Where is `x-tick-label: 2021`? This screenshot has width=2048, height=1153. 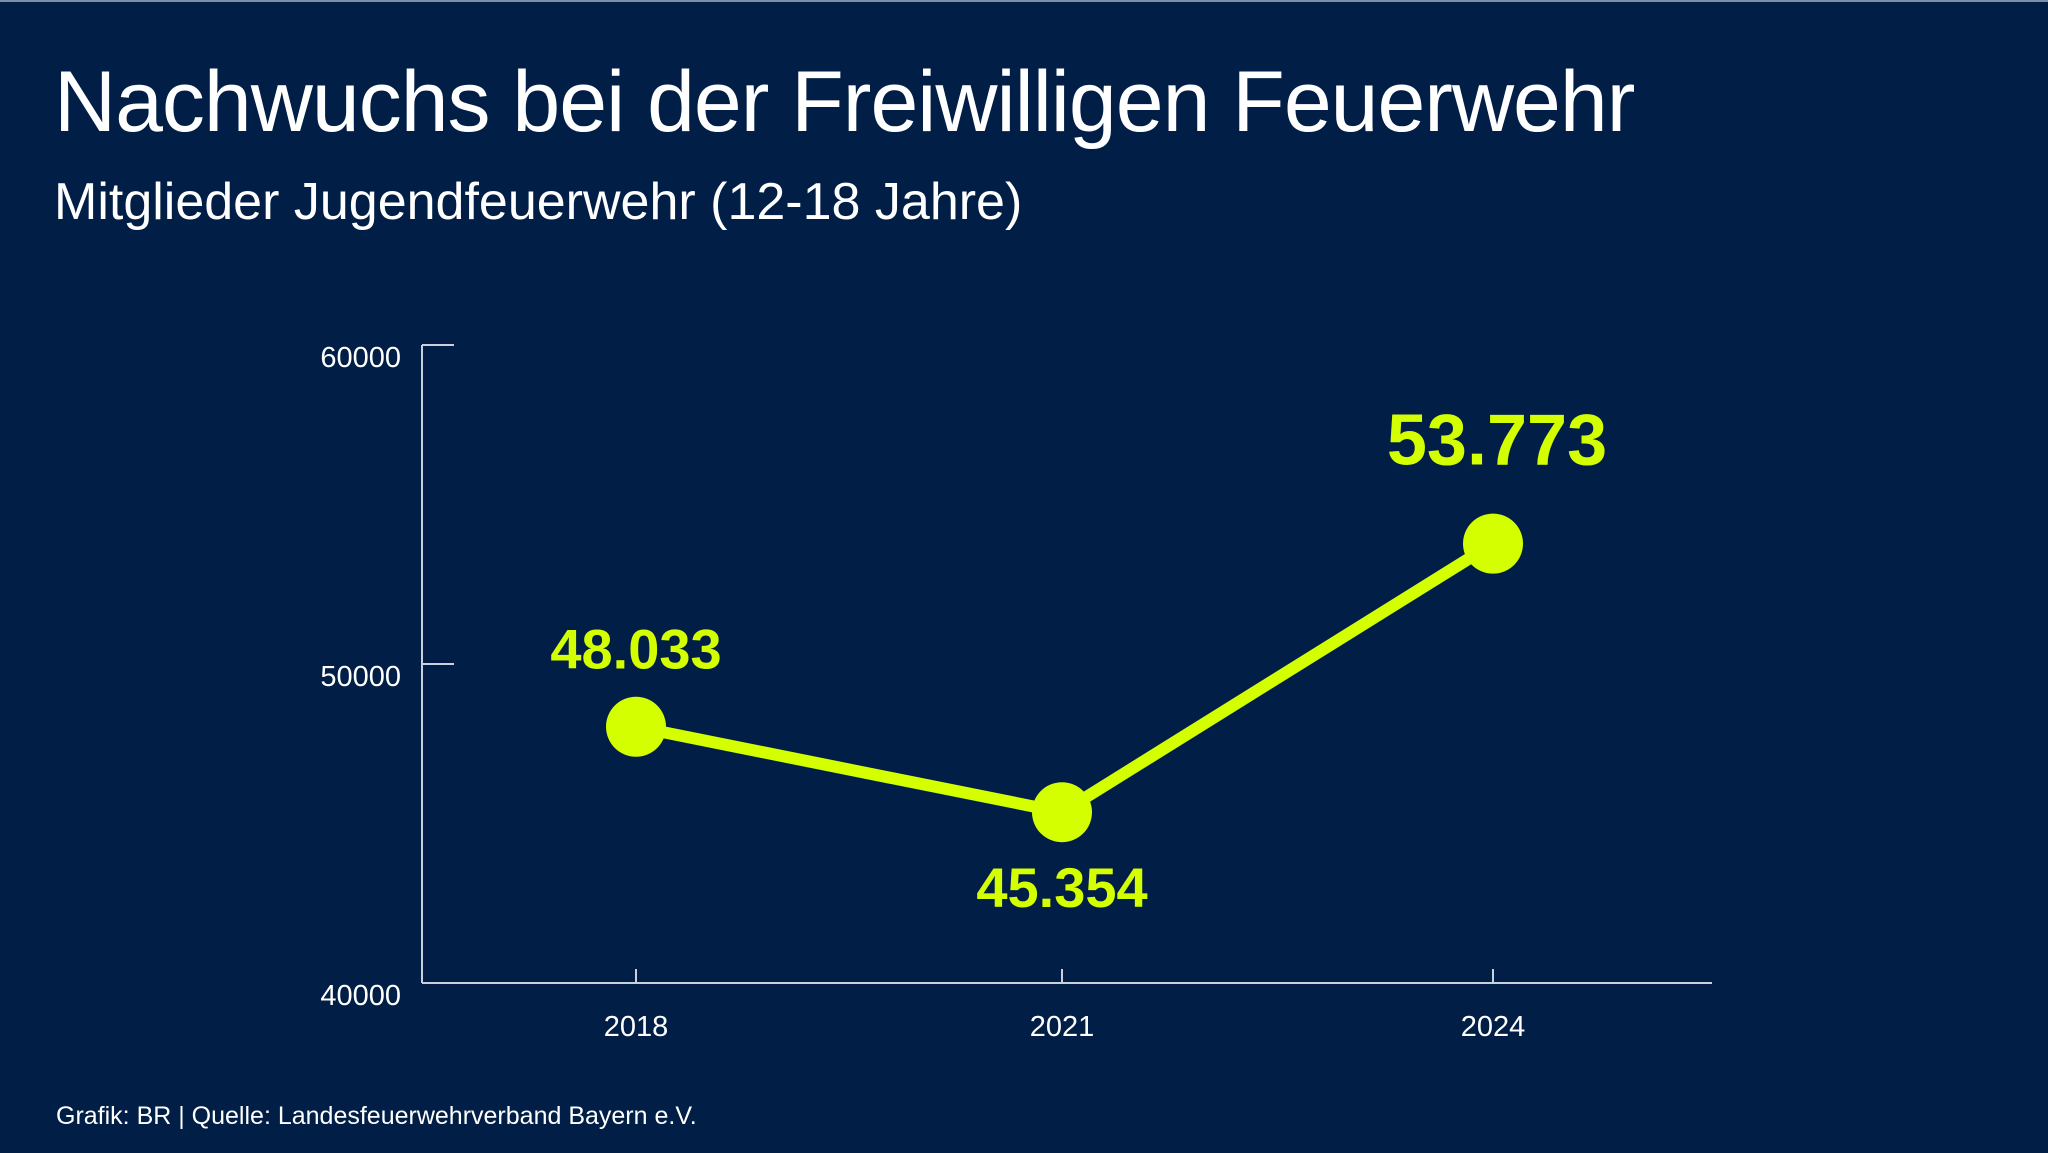
x-tick-label: 2021 is located at coordinates (1062, 1027).